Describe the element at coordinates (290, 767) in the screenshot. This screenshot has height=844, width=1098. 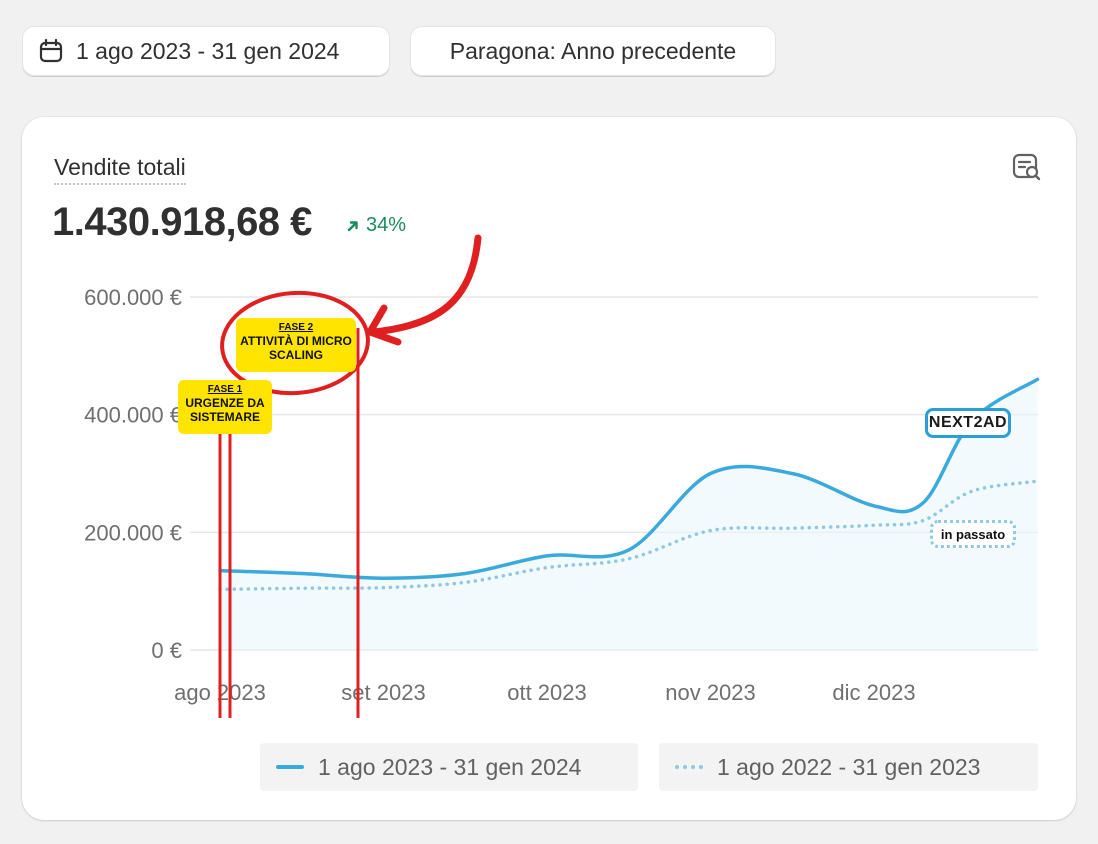
I see `legend-current-swatch` at that location.